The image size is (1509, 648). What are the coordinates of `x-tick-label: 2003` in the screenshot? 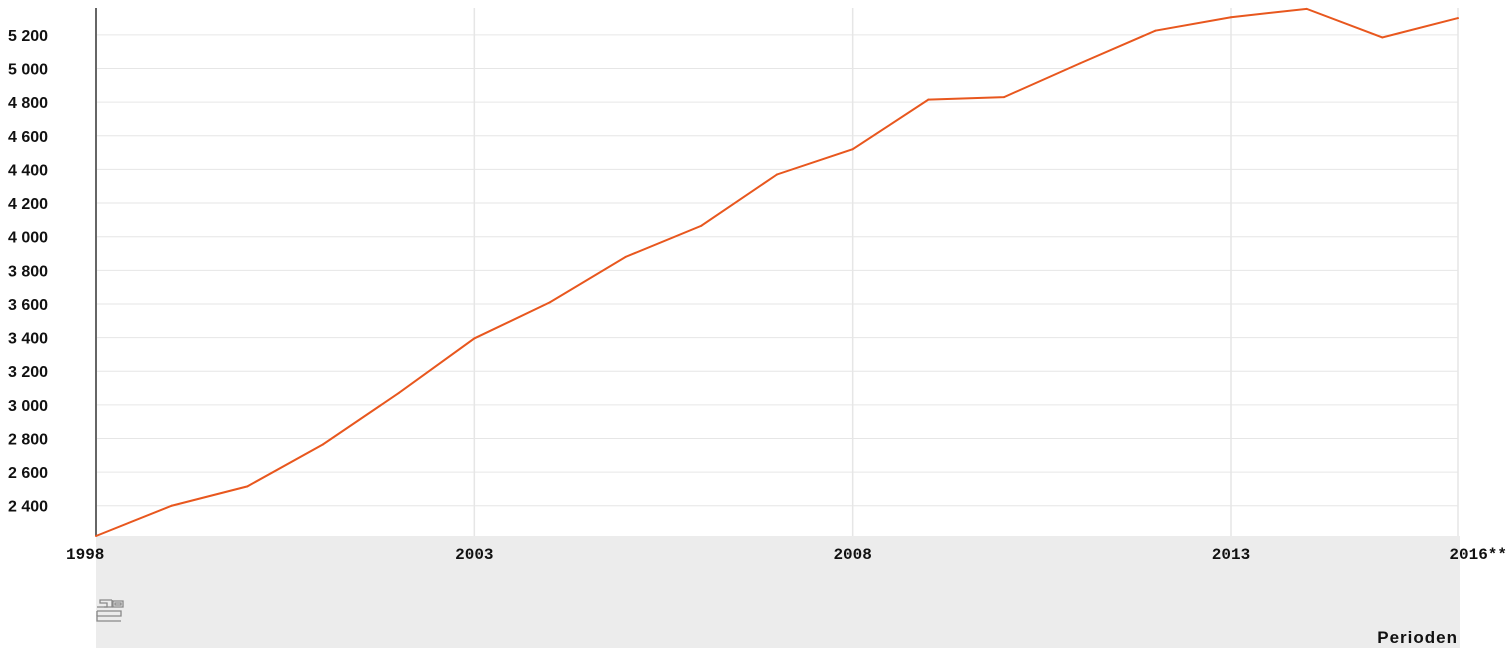 It's located at (474, 555).